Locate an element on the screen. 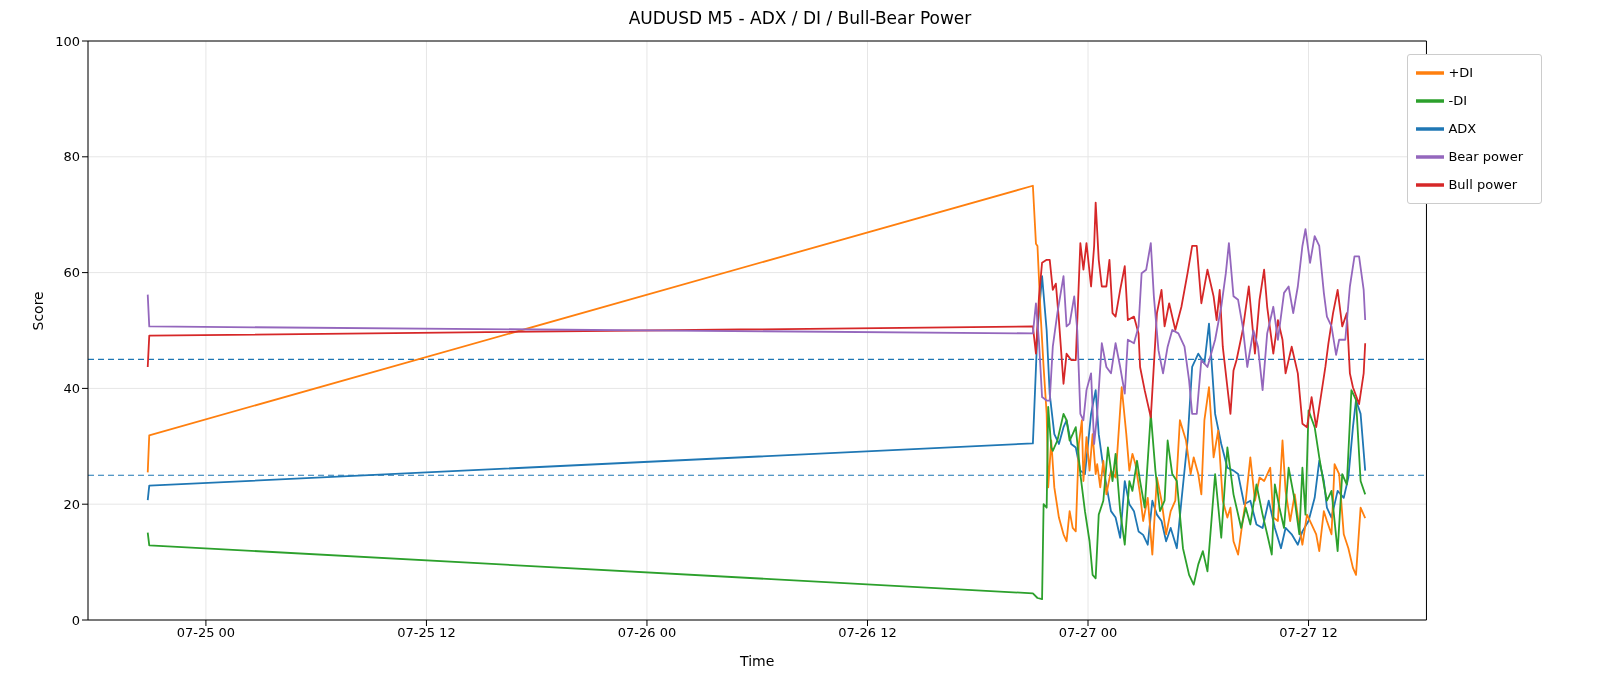 This screenshot has height=686, width=1600. x-tick-label: 07-26 00 is located at coordinates (647, 633).